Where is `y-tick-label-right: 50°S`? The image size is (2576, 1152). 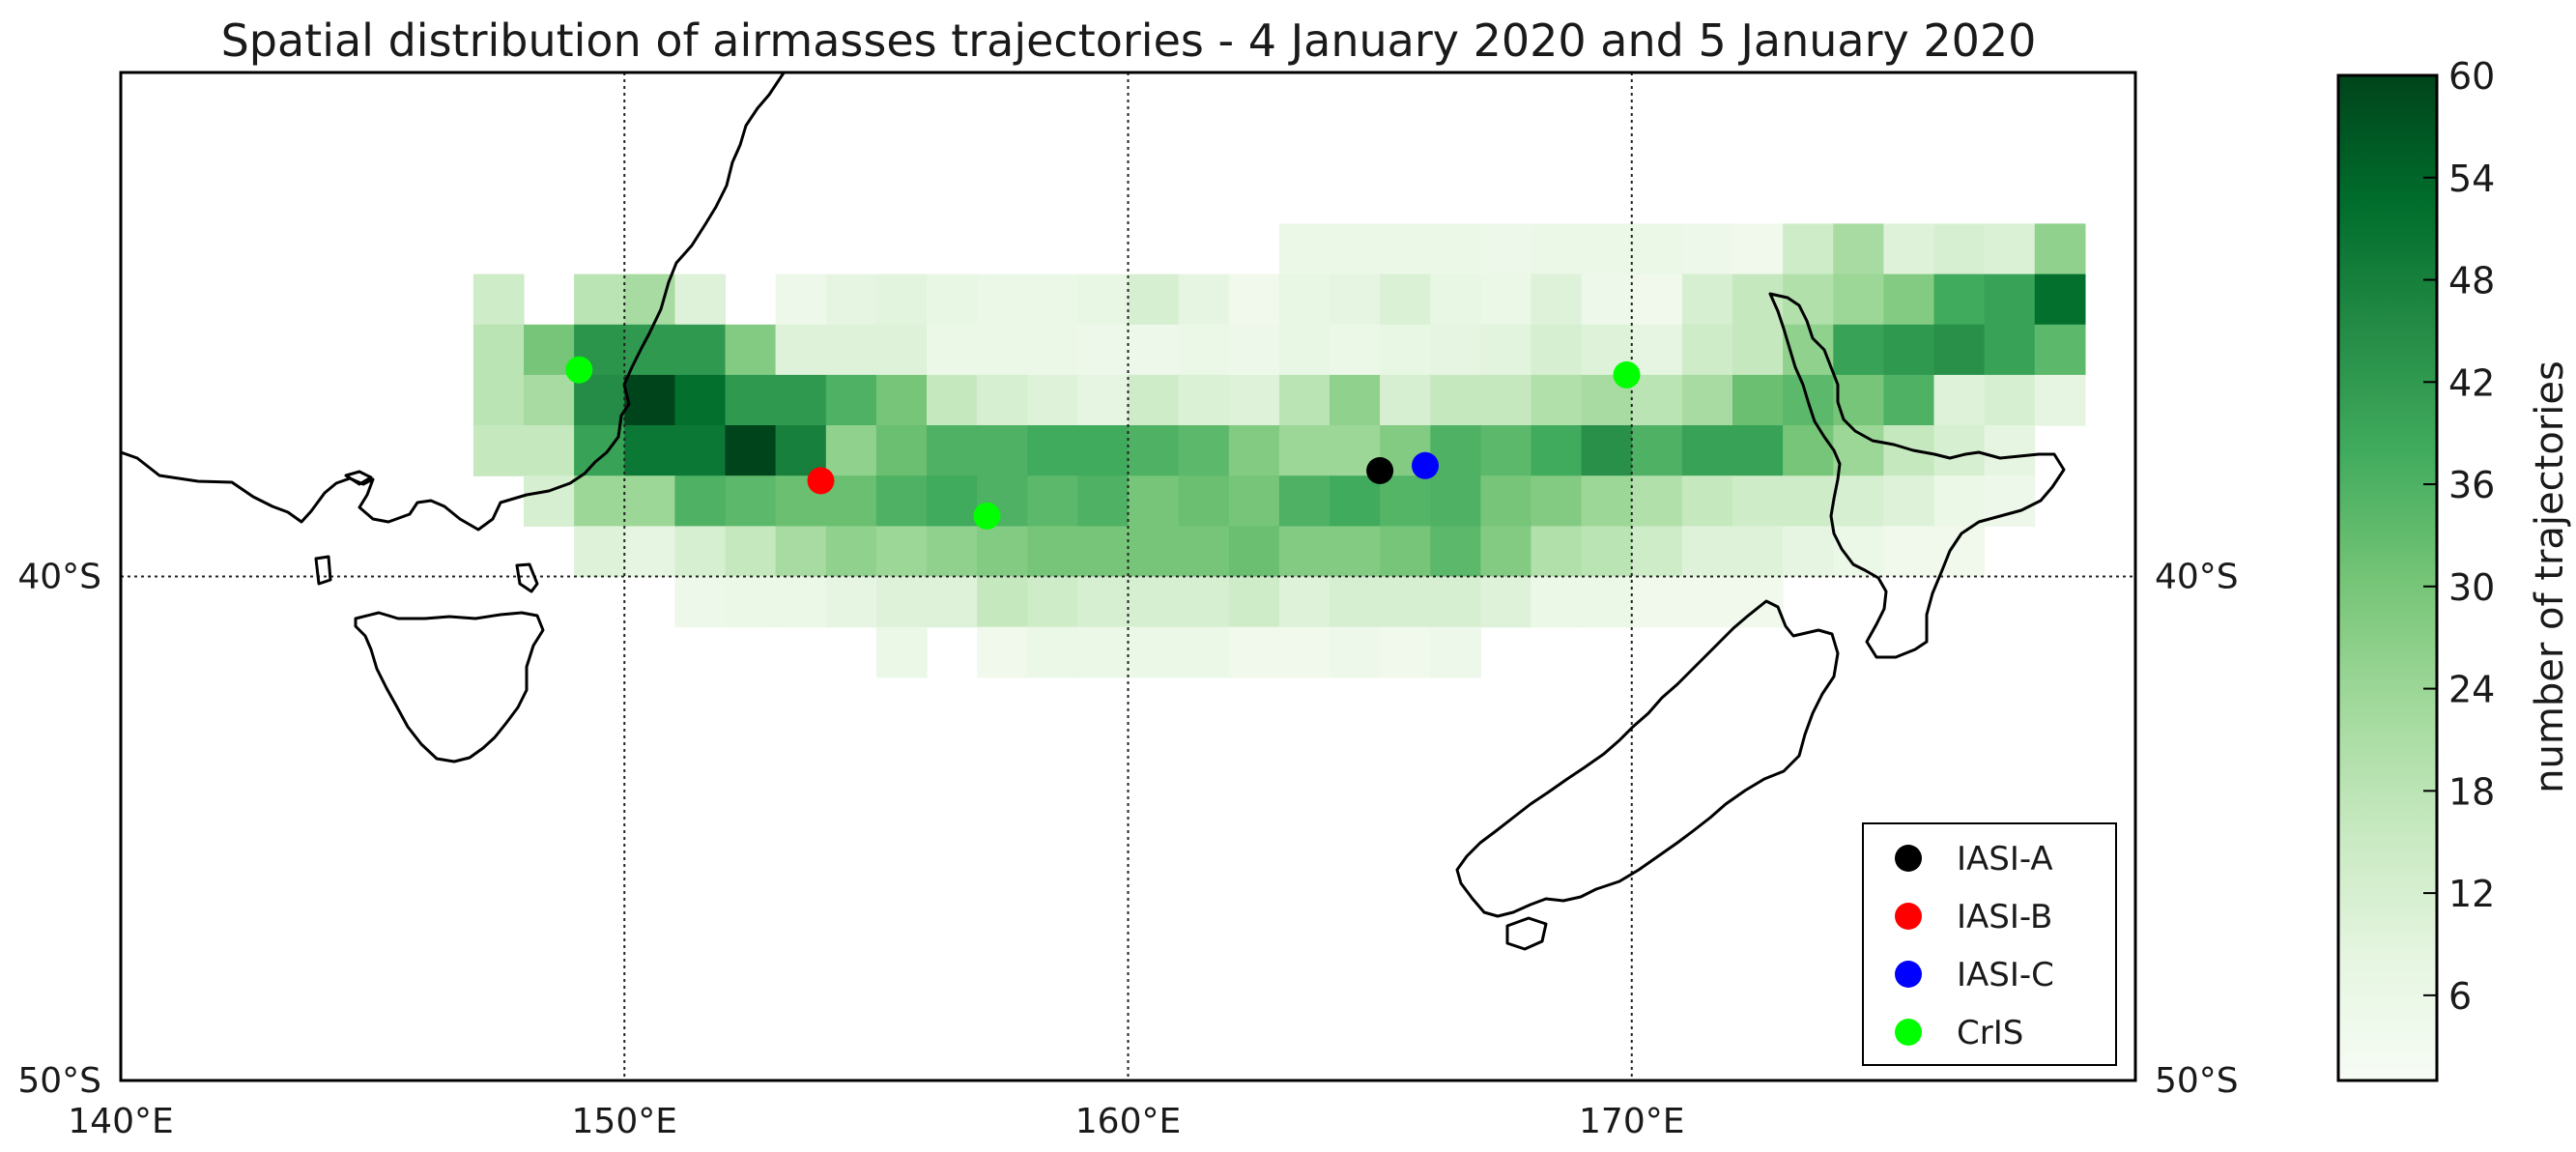
y-tick-label-right: 50°S is located at coordinates (2197, 1081).